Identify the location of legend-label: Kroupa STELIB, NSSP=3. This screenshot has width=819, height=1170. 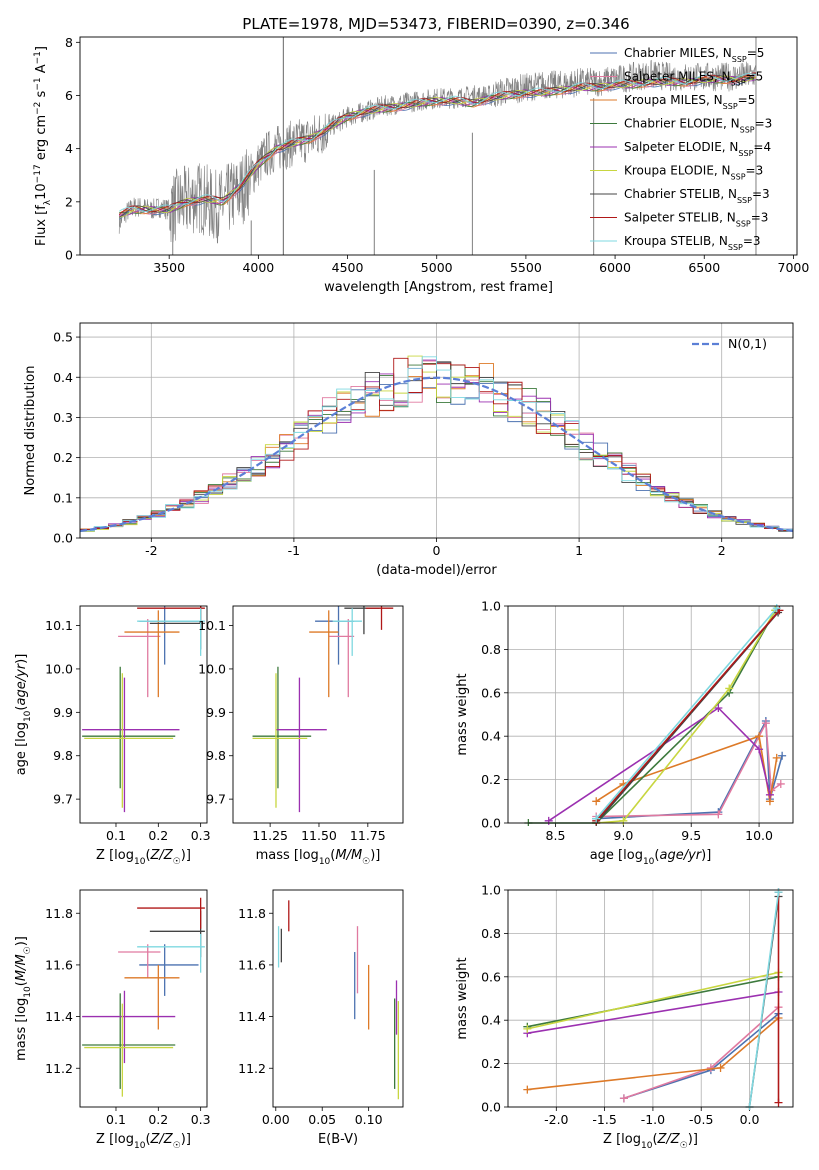
(692, 243).